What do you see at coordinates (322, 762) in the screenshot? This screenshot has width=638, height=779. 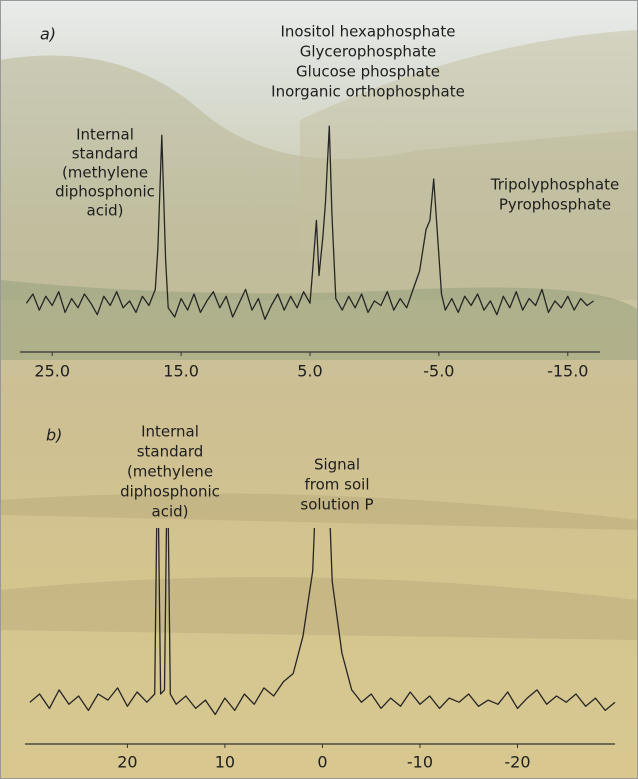 I see `x-tick-label: 0` at bounding box center [322, 762].